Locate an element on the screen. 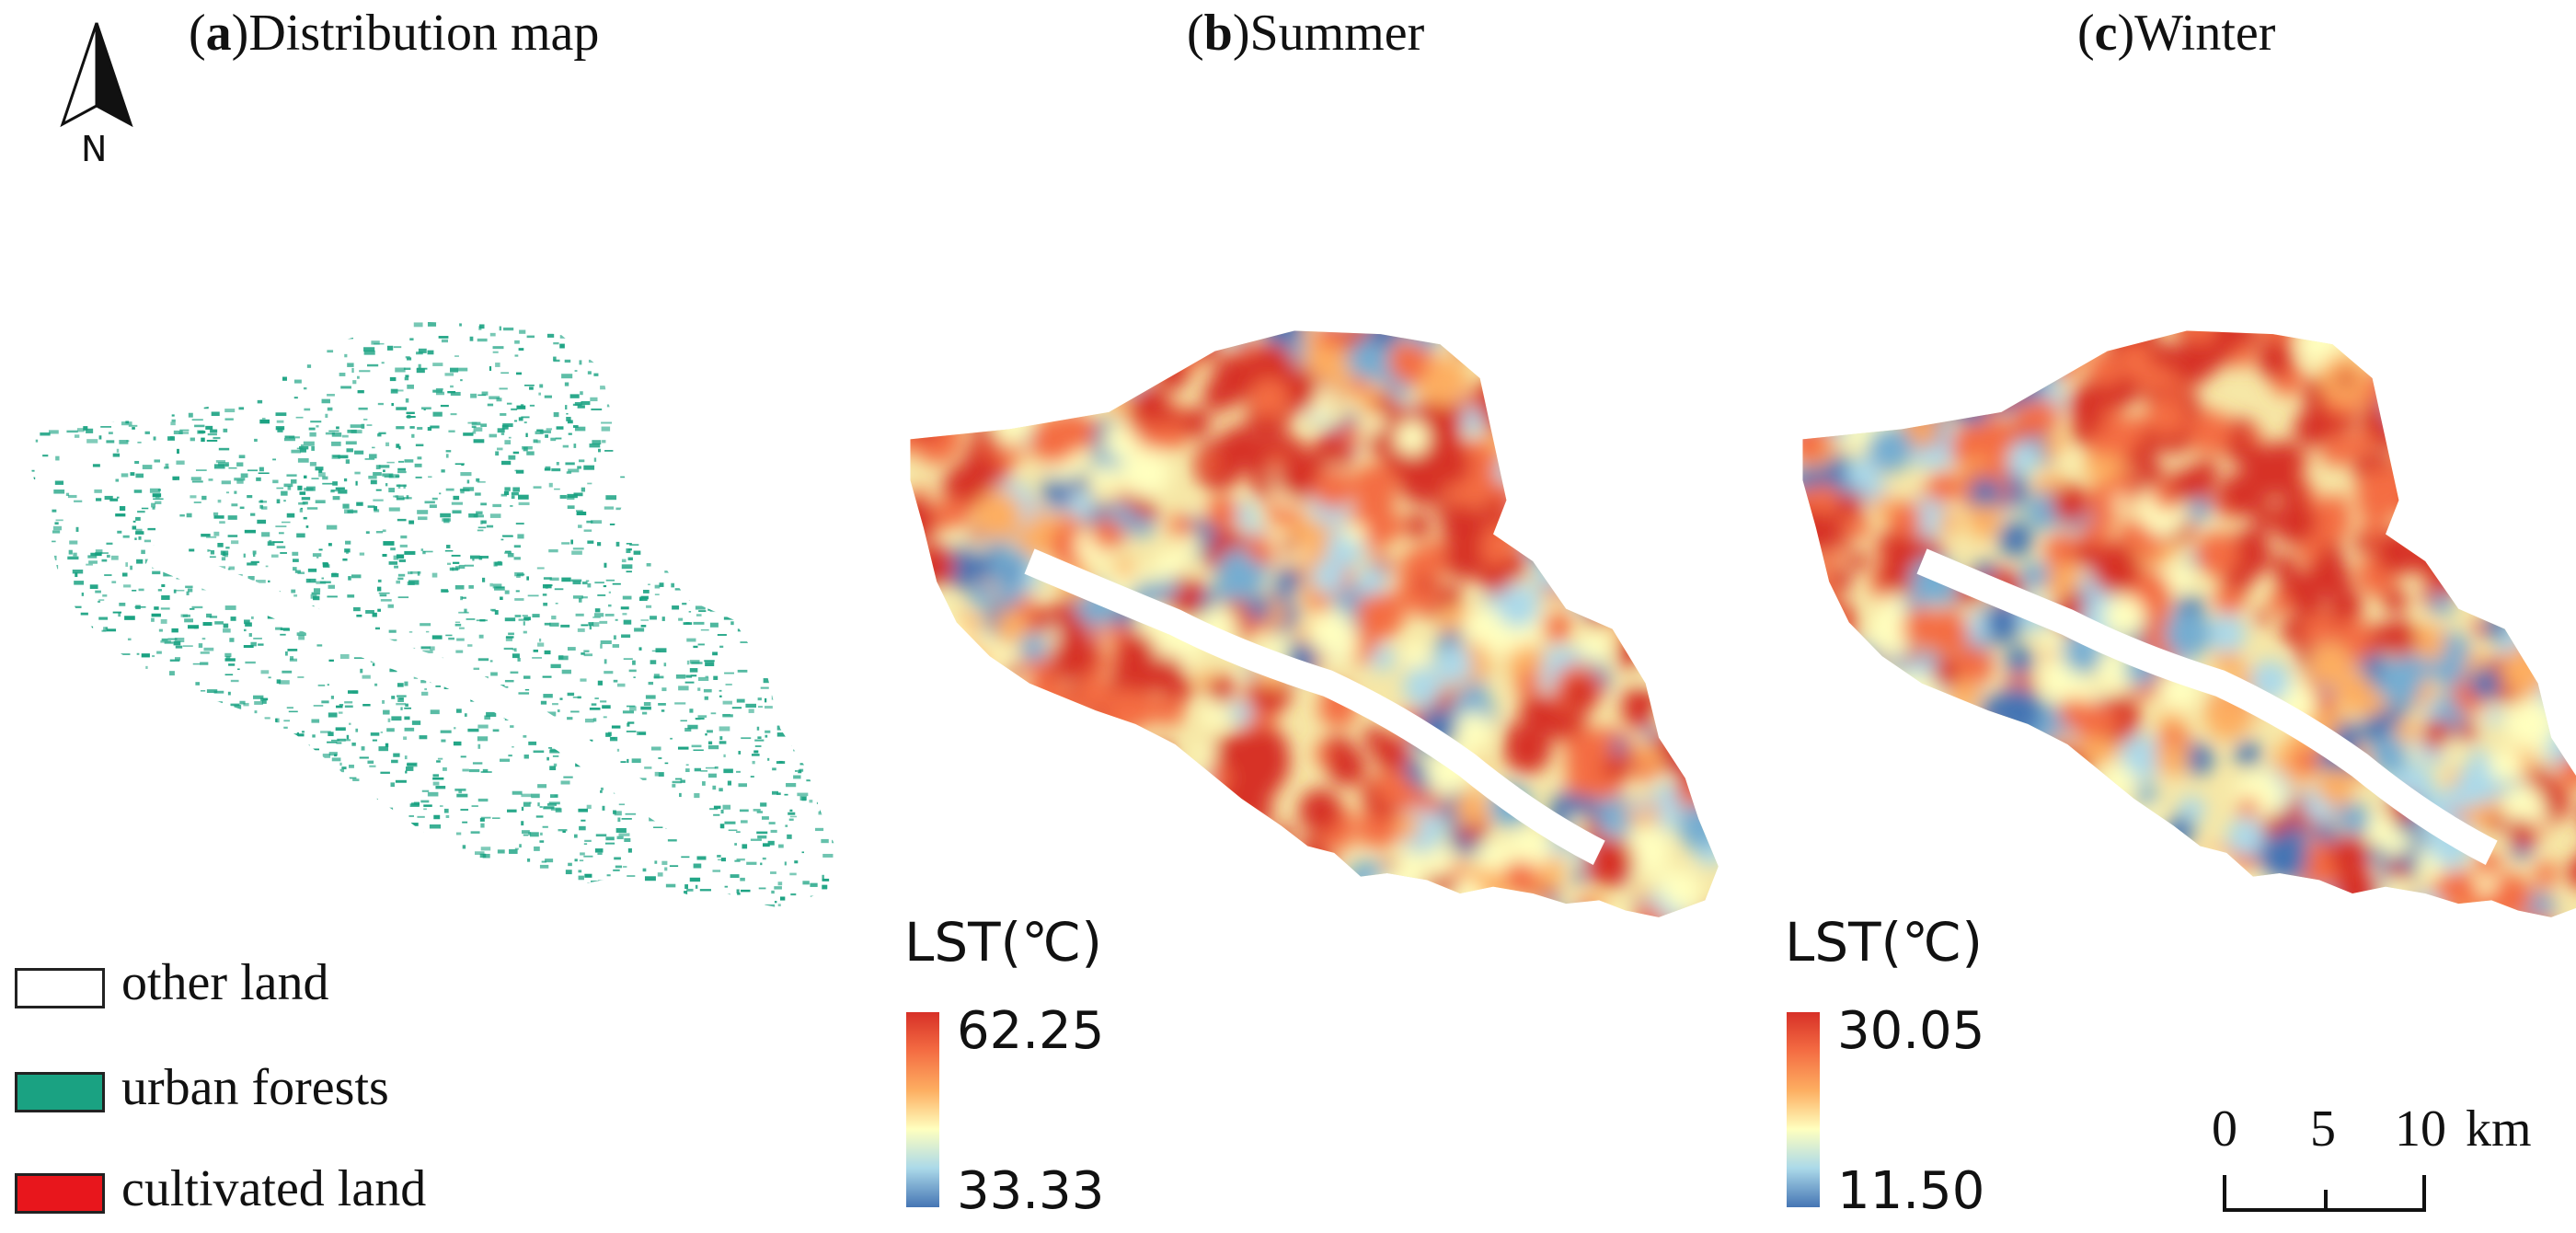 The image size is (2576, 1233). north-arrow-label: N is located at coordinates (94, 149).